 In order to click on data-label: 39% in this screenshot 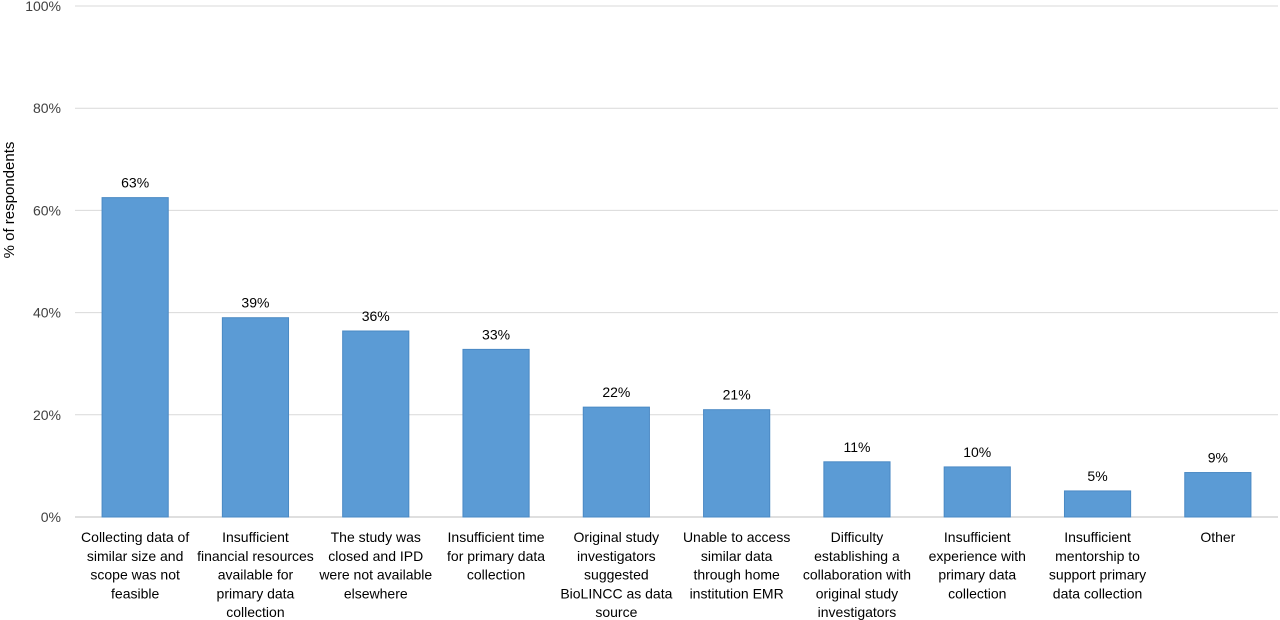, I will do `click(255, 303)`.